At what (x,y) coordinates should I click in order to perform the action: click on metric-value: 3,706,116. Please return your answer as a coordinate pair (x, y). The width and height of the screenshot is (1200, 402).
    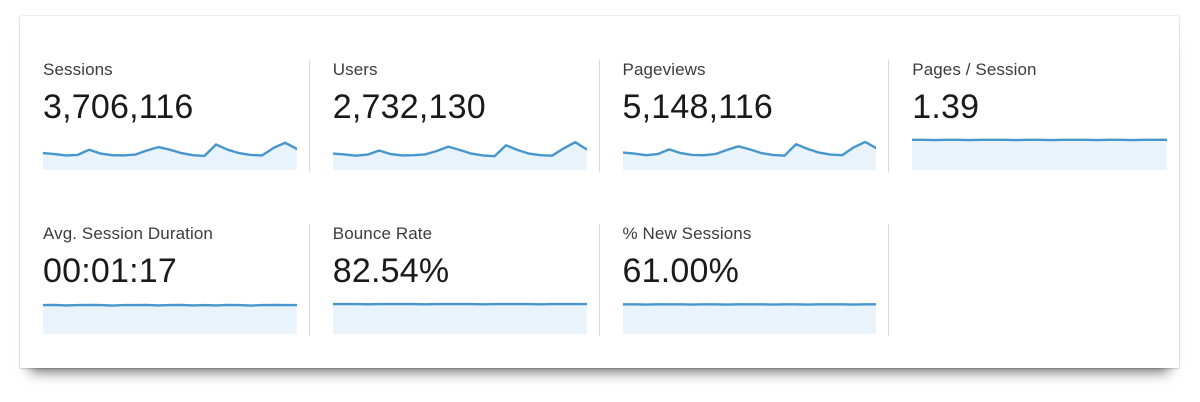
    Looking at the image, I should click on (118, 107).